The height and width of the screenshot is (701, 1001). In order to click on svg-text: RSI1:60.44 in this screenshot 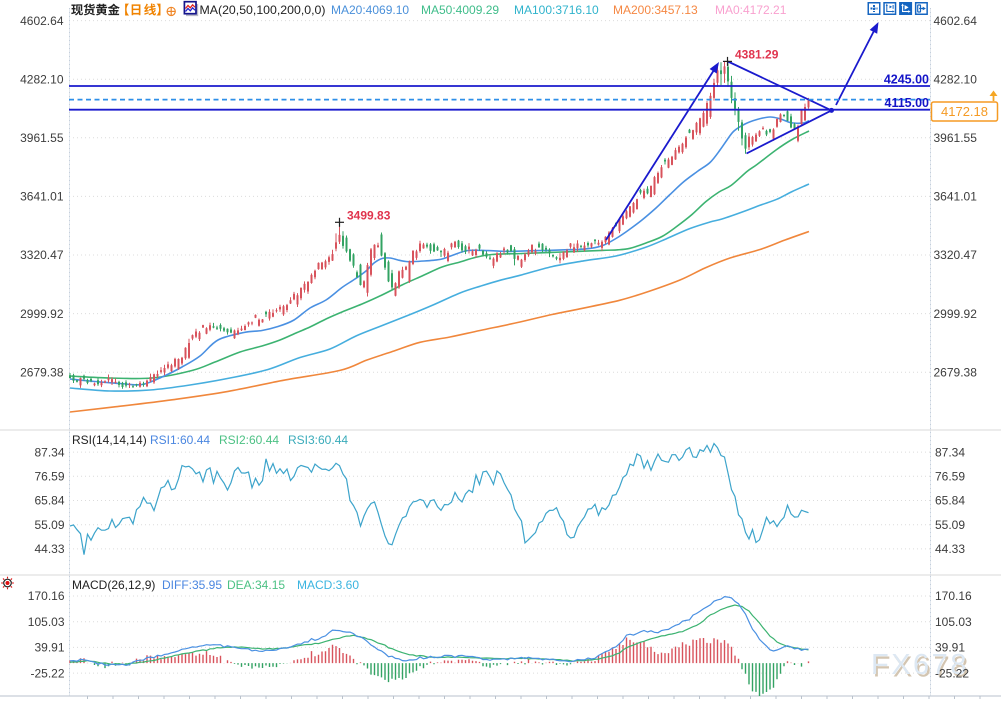, I will do `click(180, 440)`.